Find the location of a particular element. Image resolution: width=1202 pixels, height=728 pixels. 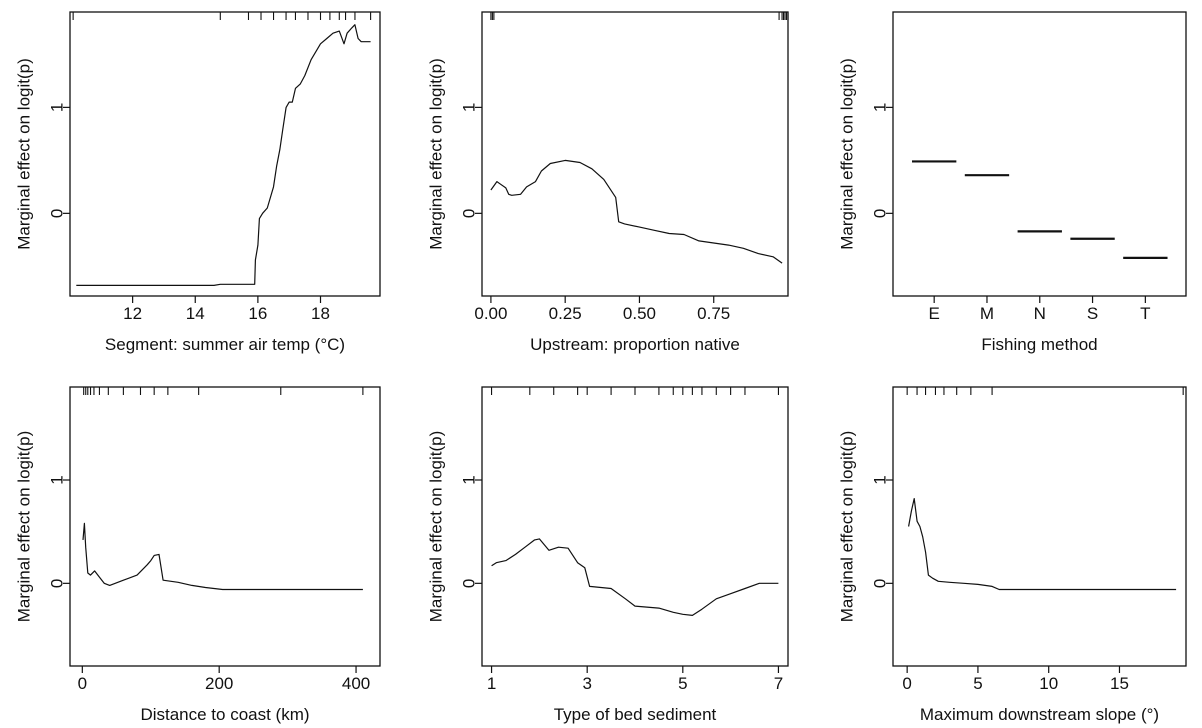

x-tick-label: E is located at coordinates (934, 313).